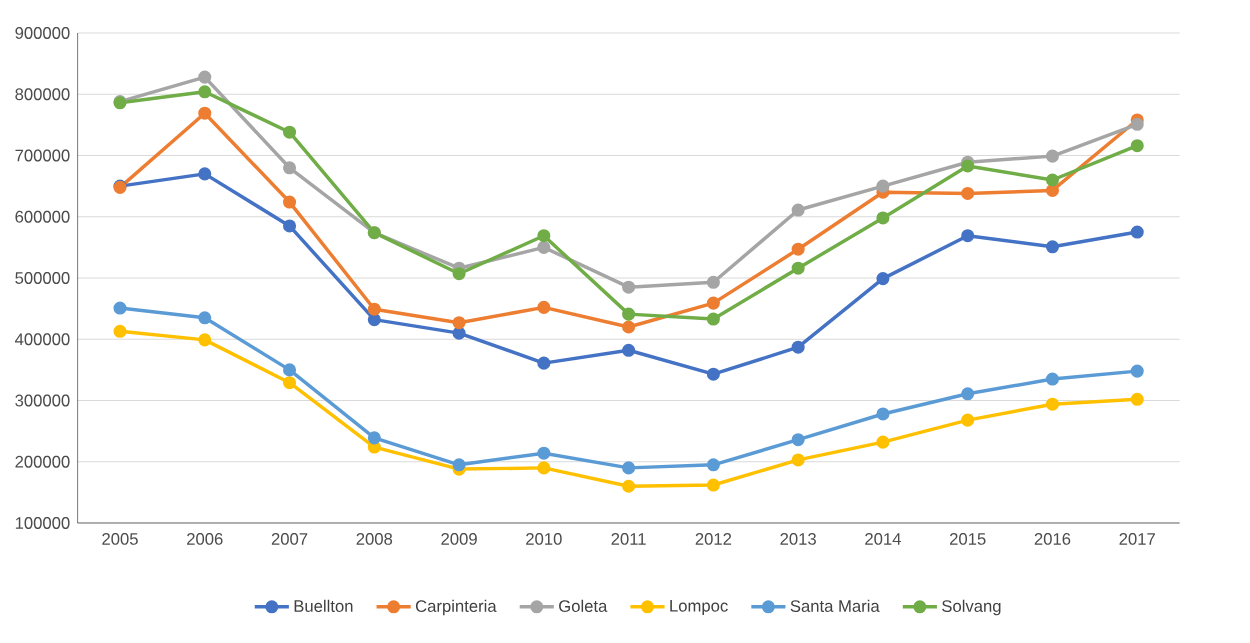  Describe the element at coordinates (374, 539) in the screenshot. I see `x-tick-label: 2008` at that location.